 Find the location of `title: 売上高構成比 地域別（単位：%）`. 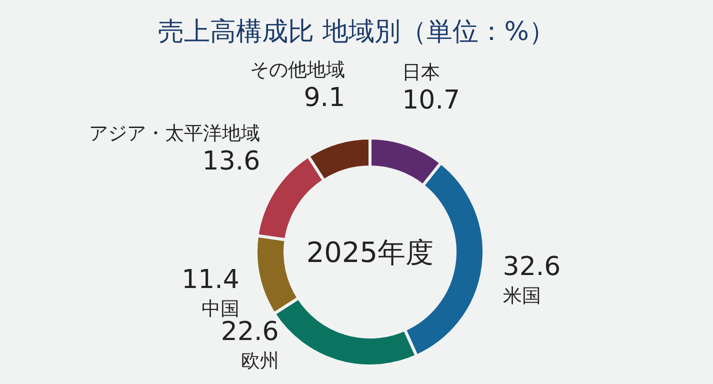

title: 売上高構成比 地域別（単位：%） is located at coordinates (356, 32).